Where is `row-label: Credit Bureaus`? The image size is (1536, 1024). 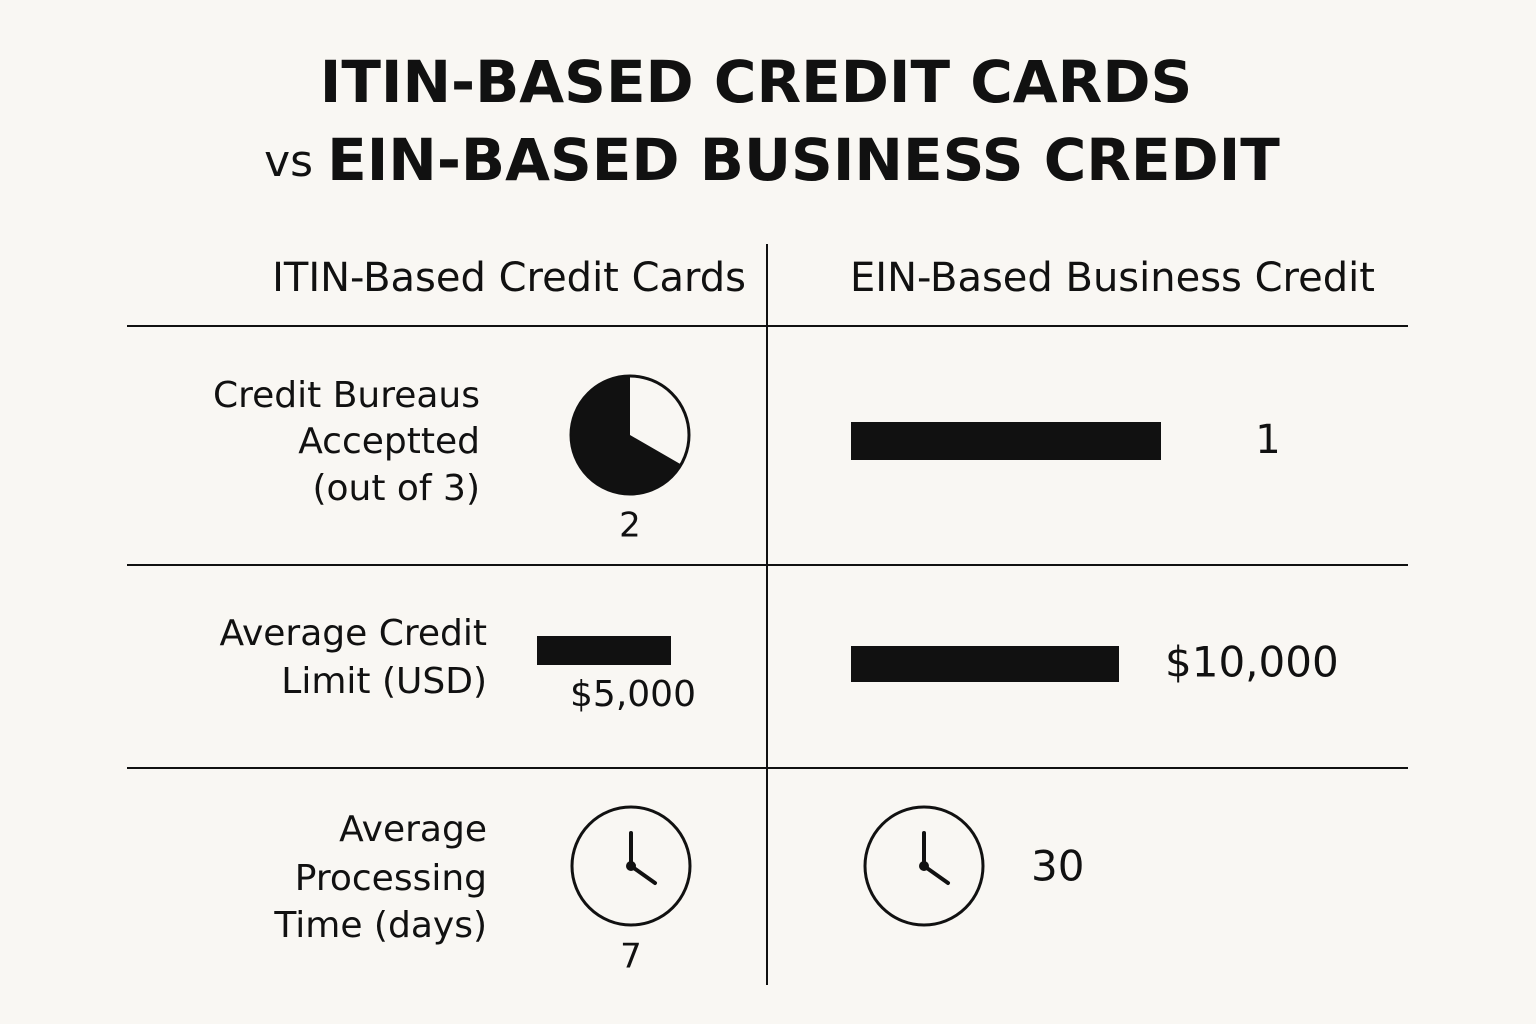 row-label: Credit Bureaus is located at coordinates (346, 395).